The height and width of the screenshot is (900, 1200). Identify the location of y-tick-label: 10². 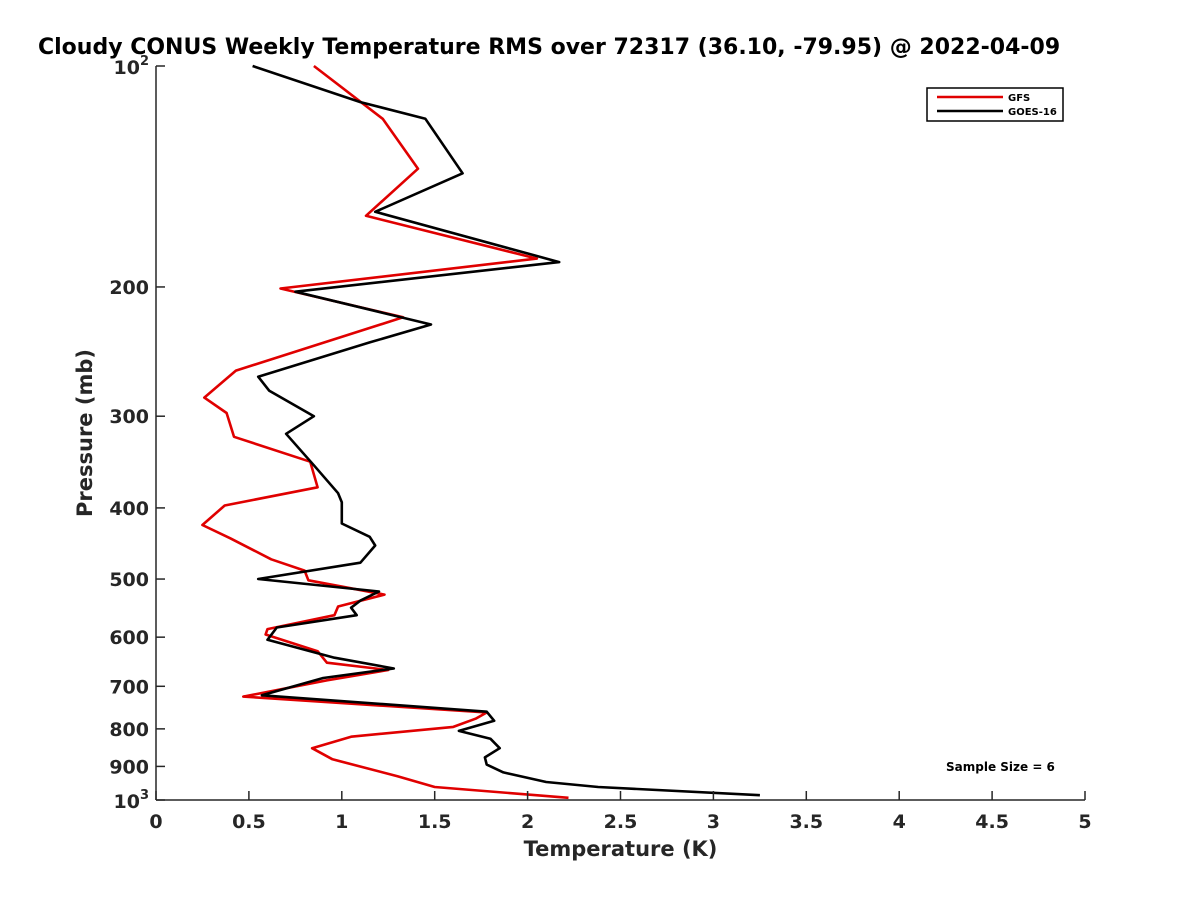
(132, 66).